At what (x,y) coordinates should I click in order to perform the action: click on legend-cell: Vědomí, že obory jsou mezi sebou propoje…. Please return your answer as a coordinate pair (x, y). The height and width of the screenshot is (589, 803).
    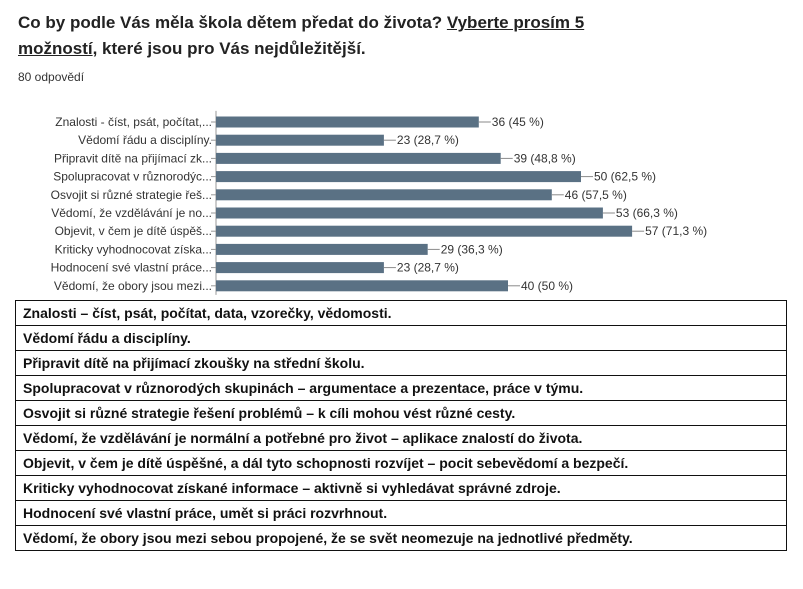
    Looking at the image, I should click on (401, 538).